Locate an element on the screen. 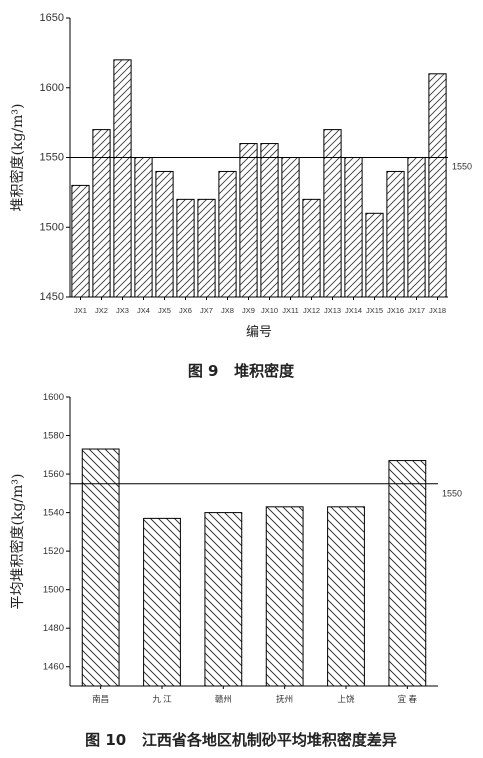 The height and width of the screenshot is (758, 483). x-tick-label: JX10 is located at coordinates (269, 310).